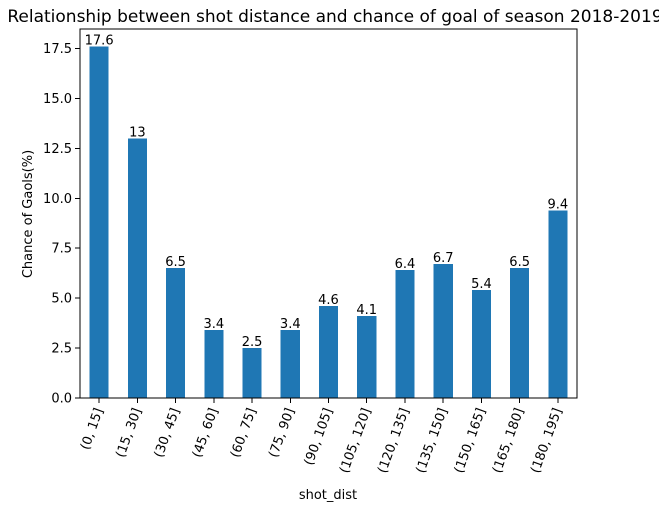 The height and width of the screenshot is (515, 659). I want to click on x-tick-label: (45, 60], so click(206, 433).